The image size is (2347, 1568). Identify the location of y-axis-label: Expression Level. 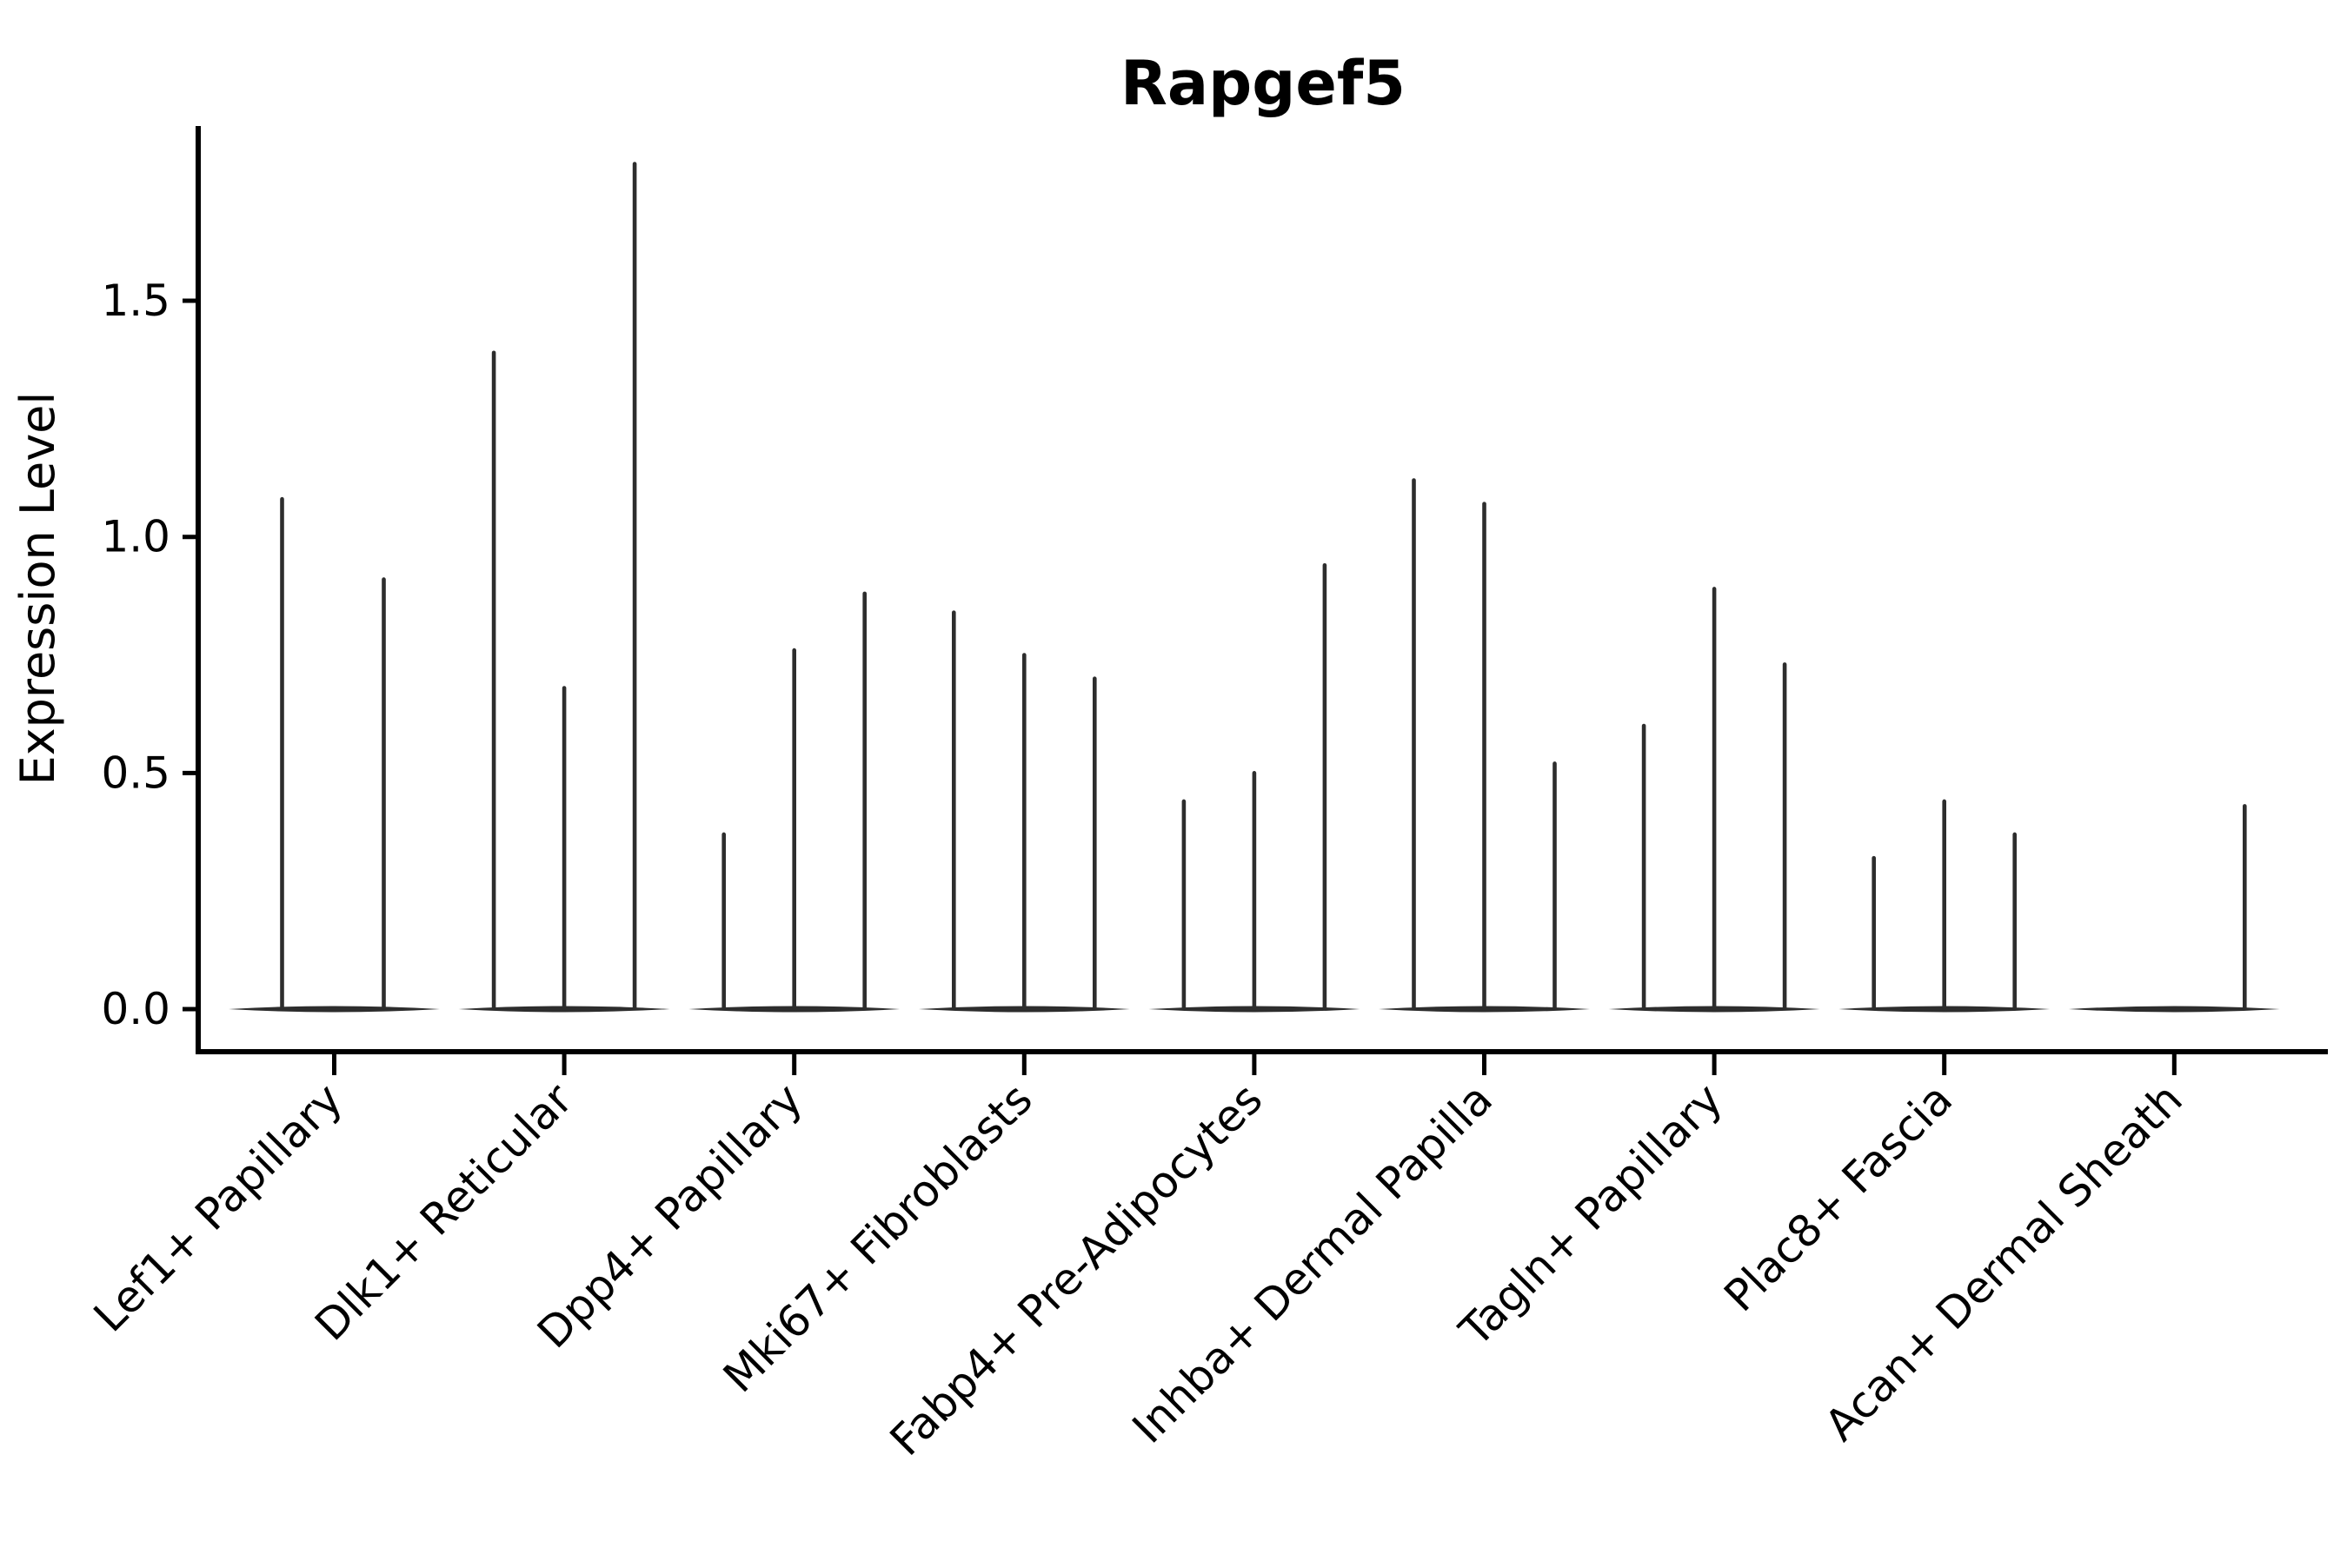
(37, 589).